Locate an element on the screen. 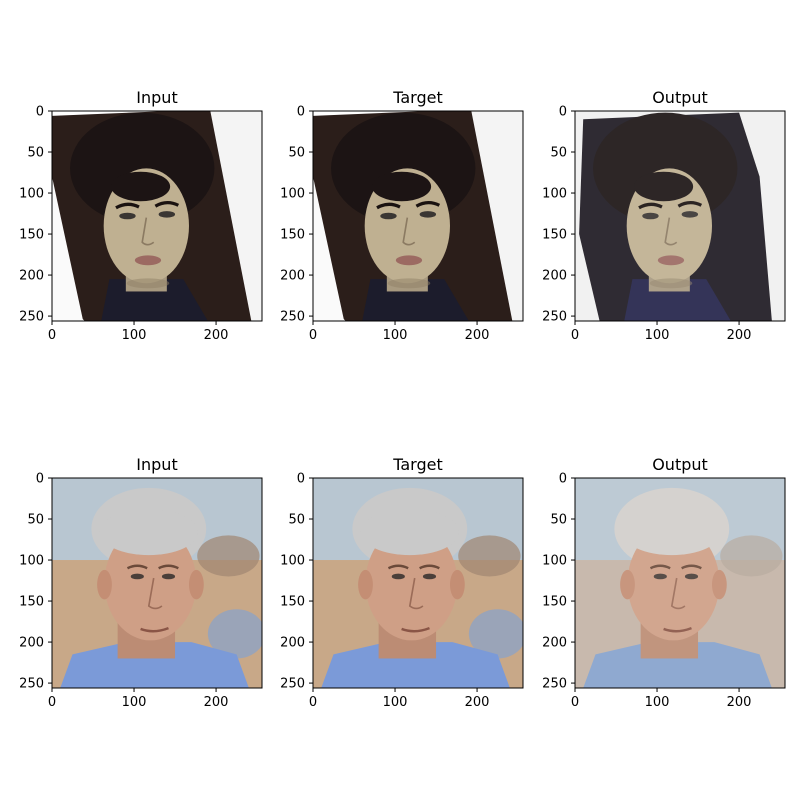 Image resolution: width=800 pixels, height=800 pixels. panel-output-row2: Output 0 100 200 0 50 100 150 200 250 is located at coordinates (664, 582).